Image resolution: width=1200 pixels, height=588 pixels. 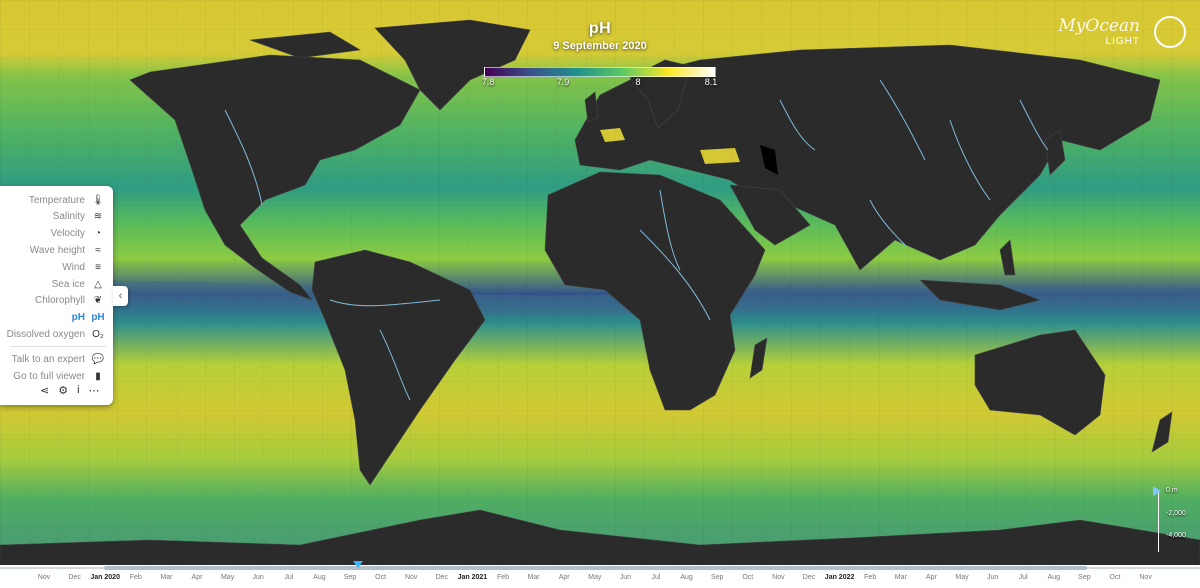 I want to click on share-icon: ⋖, so click(x=45, y=391).